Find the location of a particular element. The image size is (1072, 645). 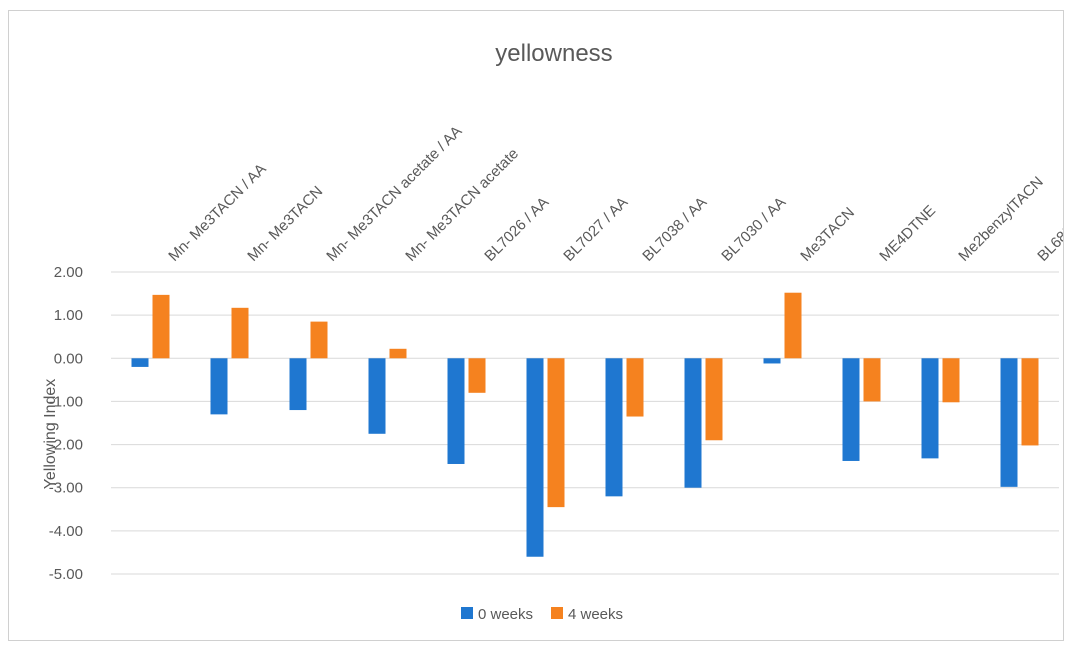

y-tick-label: -5.00 is located at coordinates (66, 574).